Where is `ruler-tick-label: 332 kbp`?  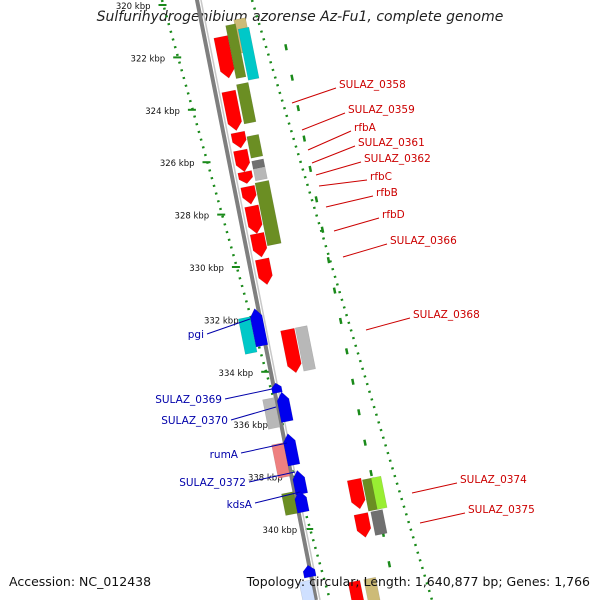
ruler-tick-label: 332 kbp is located at coordinates (221, 321).